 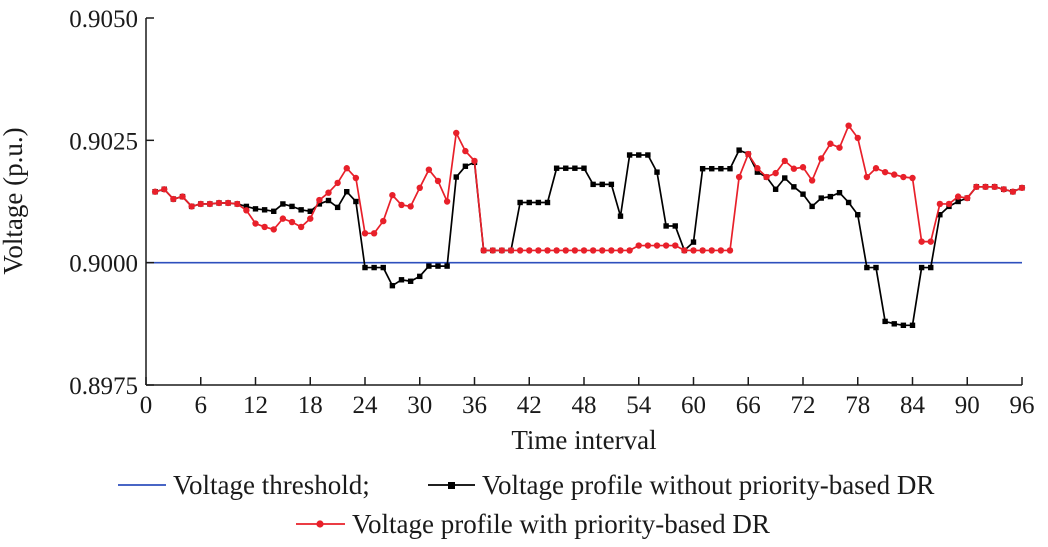 What do you see at coordinates (310, 405) in the screenshot?
I see `x-tick-label: 18` at bounding box center [310, 405].